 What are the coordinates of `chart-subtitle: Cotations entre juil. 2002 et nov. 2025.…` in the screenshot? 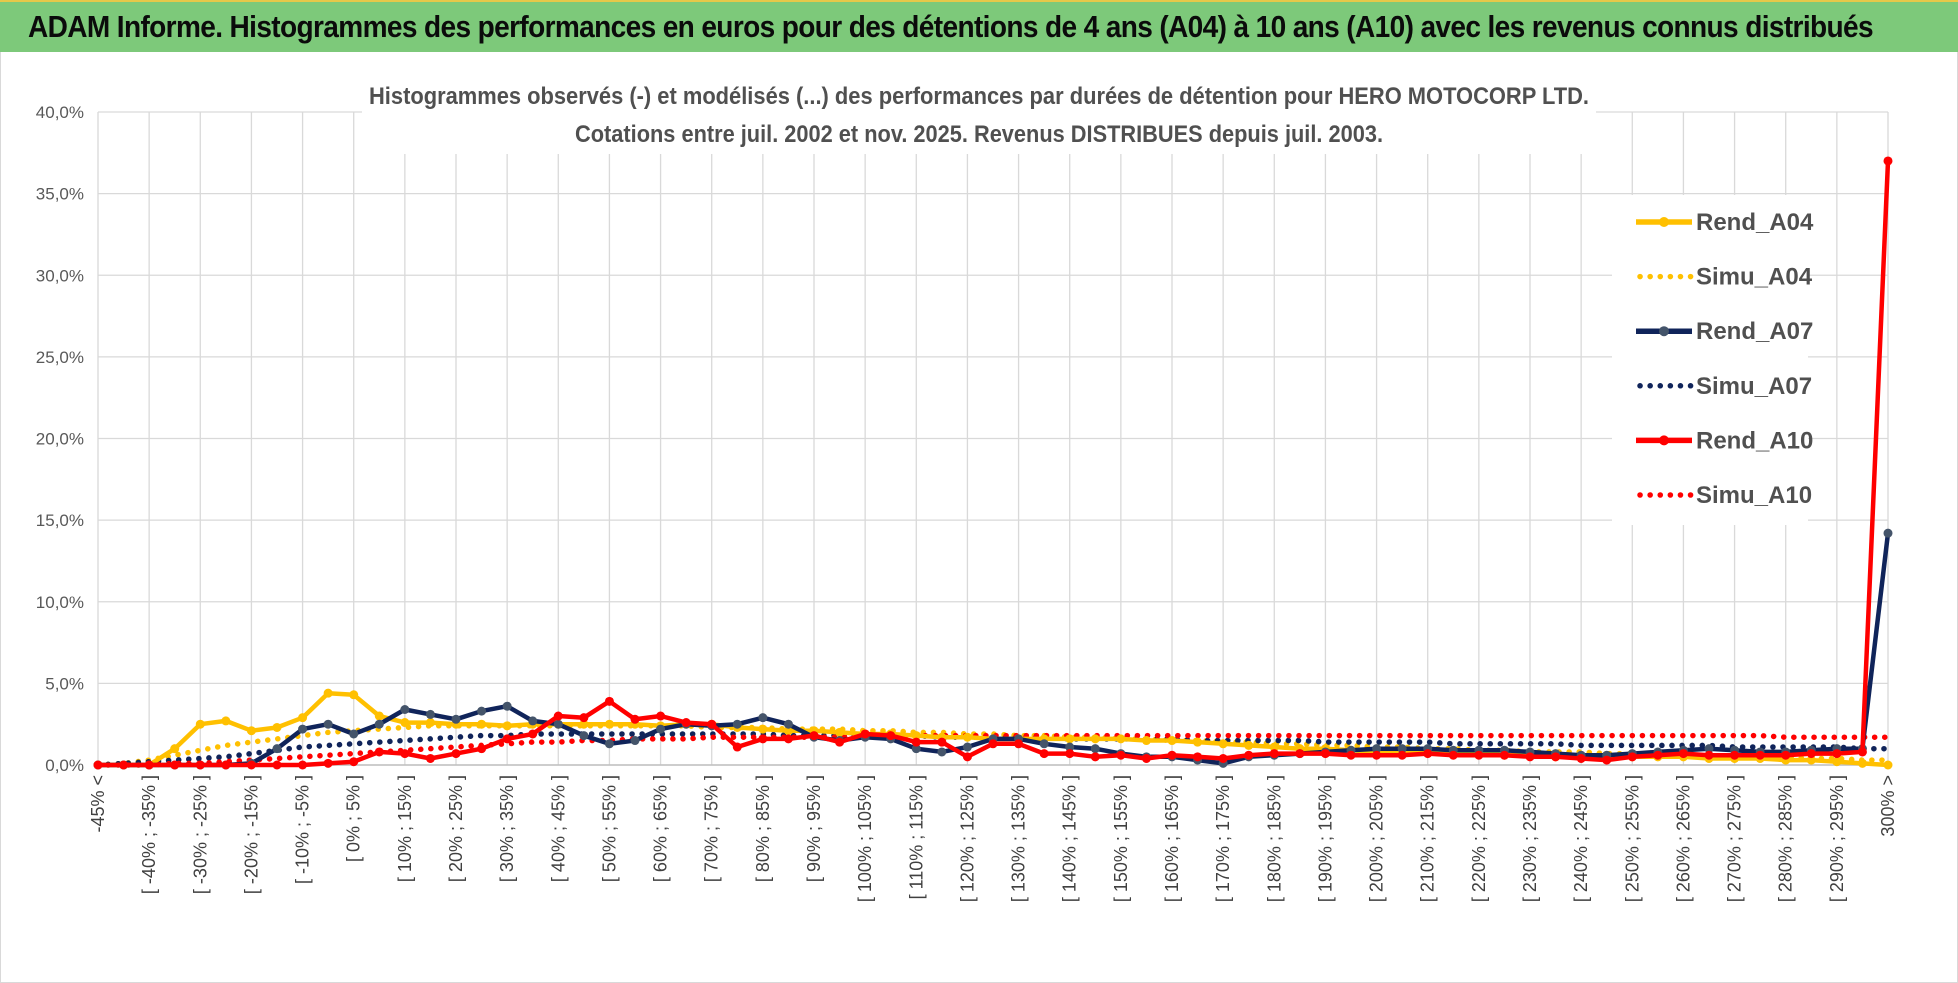 It's located at (979, 134).